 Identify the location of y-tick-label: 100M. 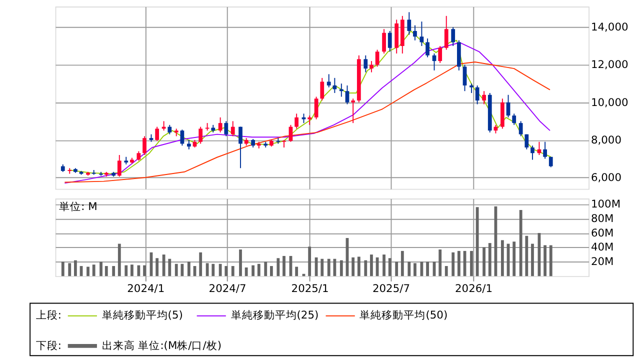
(605, 204).